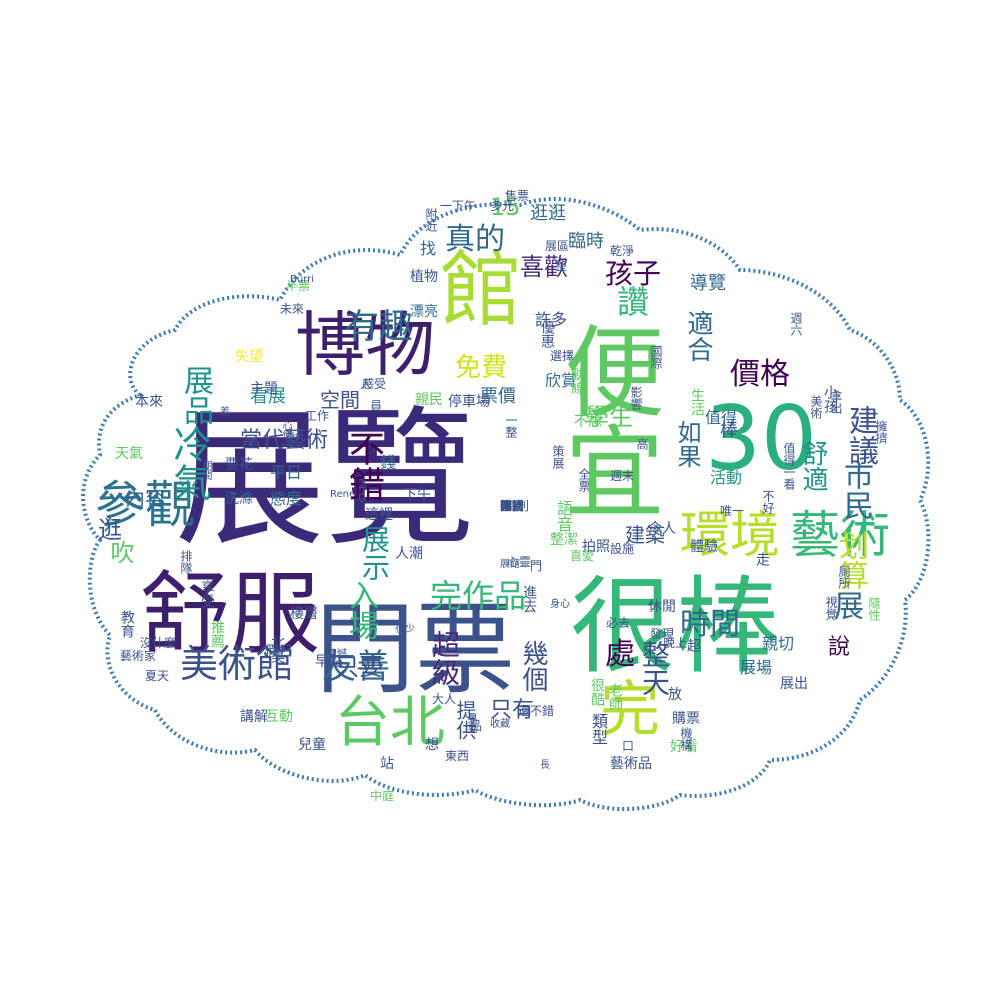 This screenshot has width=1000, height=992. Describe the element at coordinates (662, 529) in the screenshot. I see `cloud-word: 令人` at that location.